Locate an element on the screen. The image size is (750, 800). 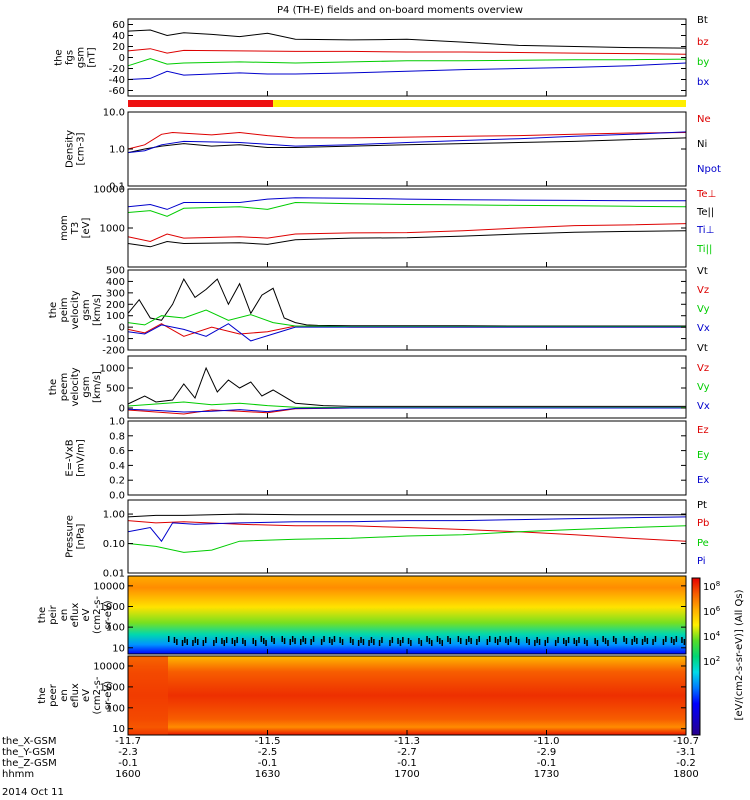
series-line-bz is located at coordinates (407, 51).